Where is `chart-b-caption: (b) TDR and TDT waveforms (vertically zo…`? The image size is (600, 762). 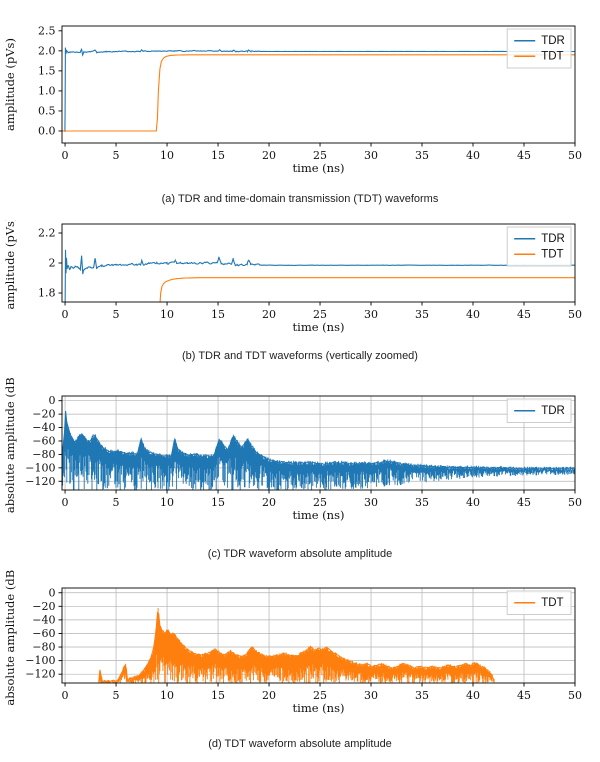 chart-b-caption: (b) TDR and TDT waveforms (vertically zo… is located at coordinates (300, 356).